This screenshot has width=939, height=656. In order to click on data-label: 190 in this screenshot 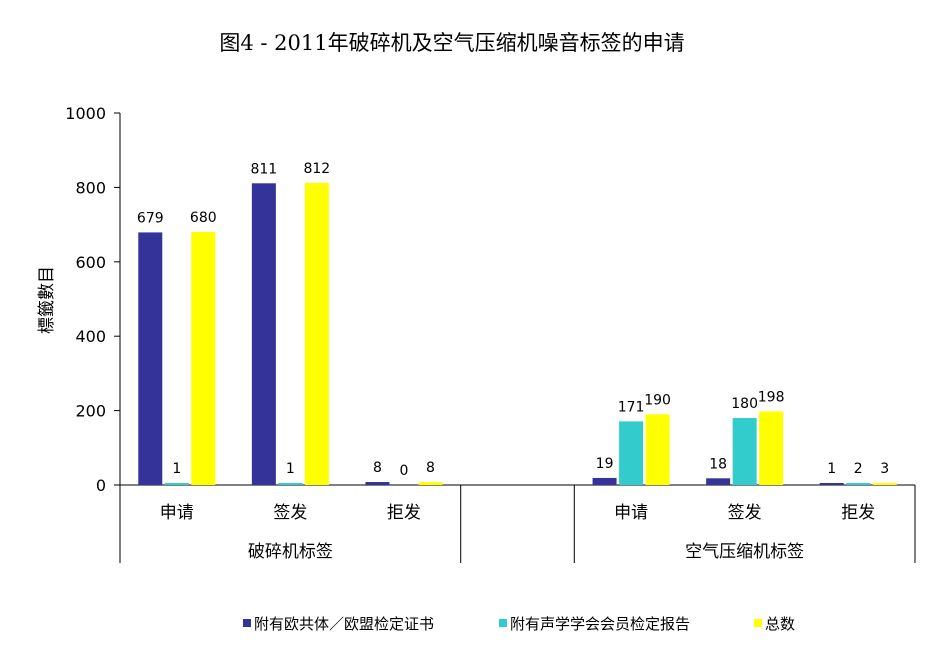, I will do `click(657, 400)`.